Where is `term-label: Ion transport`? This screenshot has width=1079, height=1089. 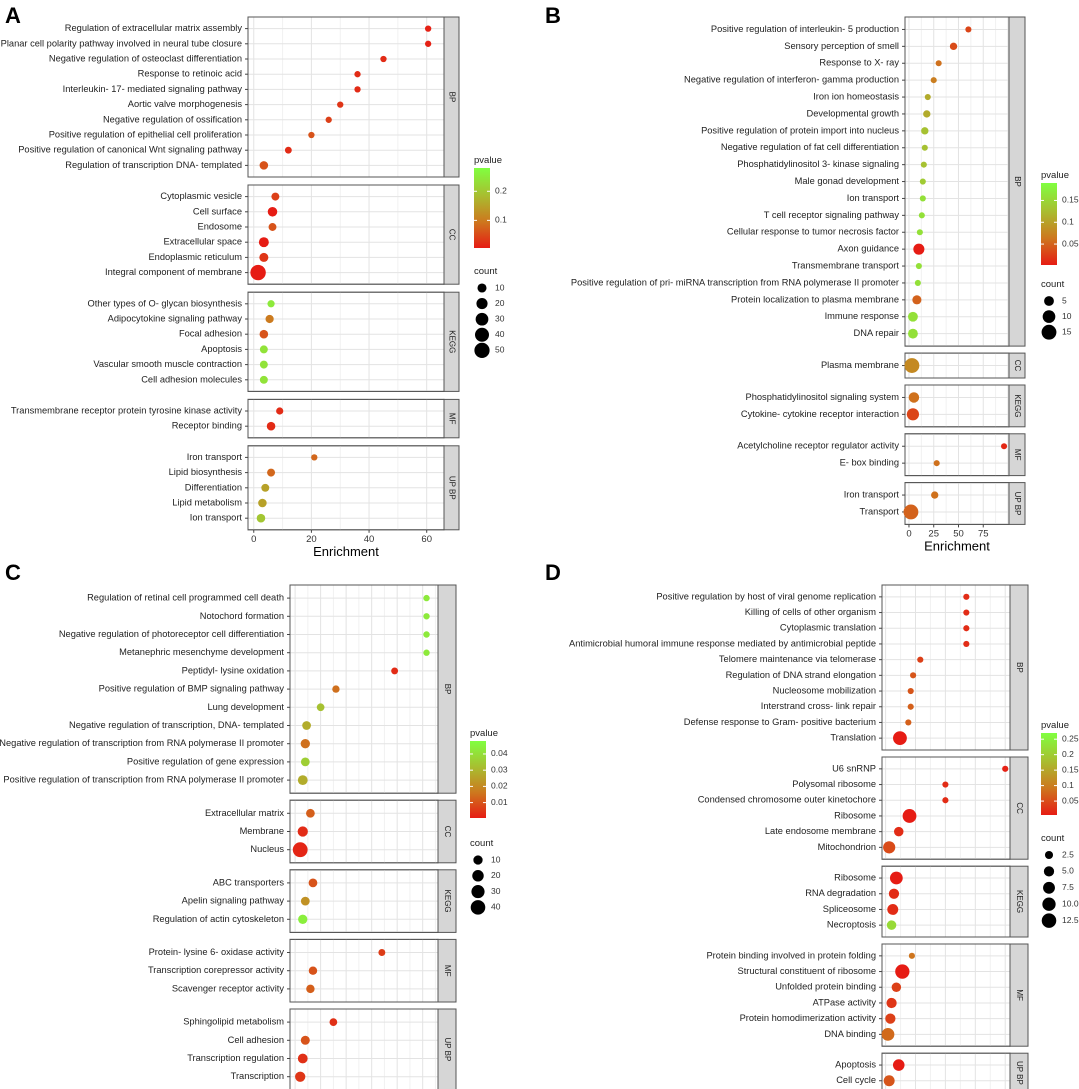
term-label: Ion transport is located at coordinates (216, 518).